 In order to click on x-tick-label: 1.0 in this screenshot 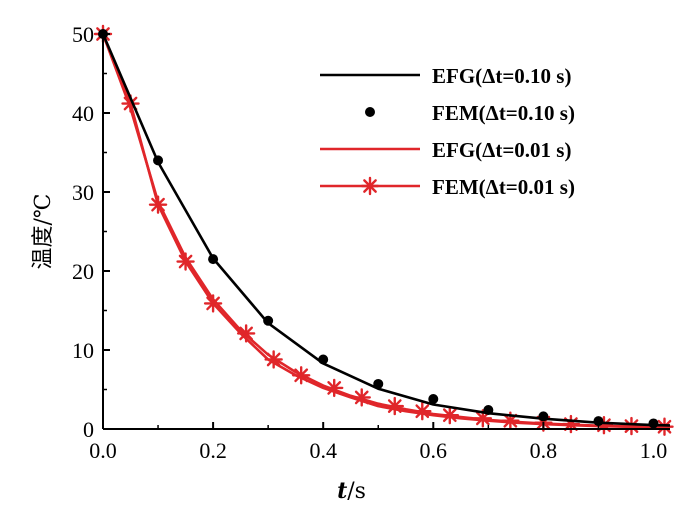, I will do `click(654, 450)`.